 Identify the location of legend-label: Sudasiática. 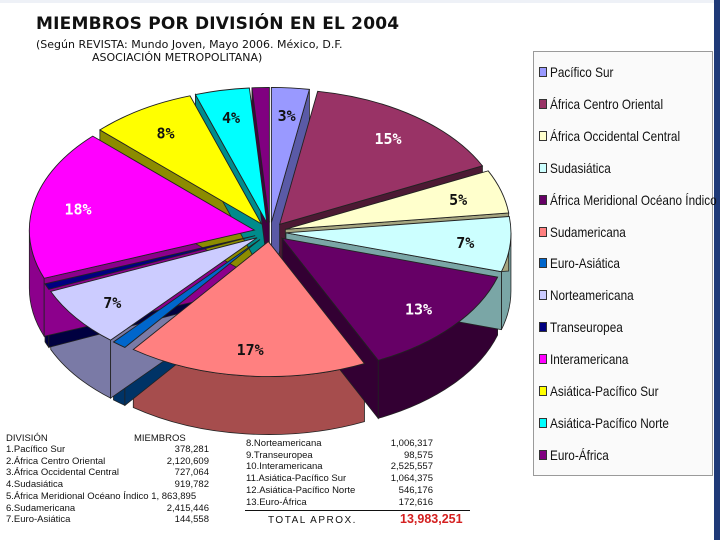
(580, 167).